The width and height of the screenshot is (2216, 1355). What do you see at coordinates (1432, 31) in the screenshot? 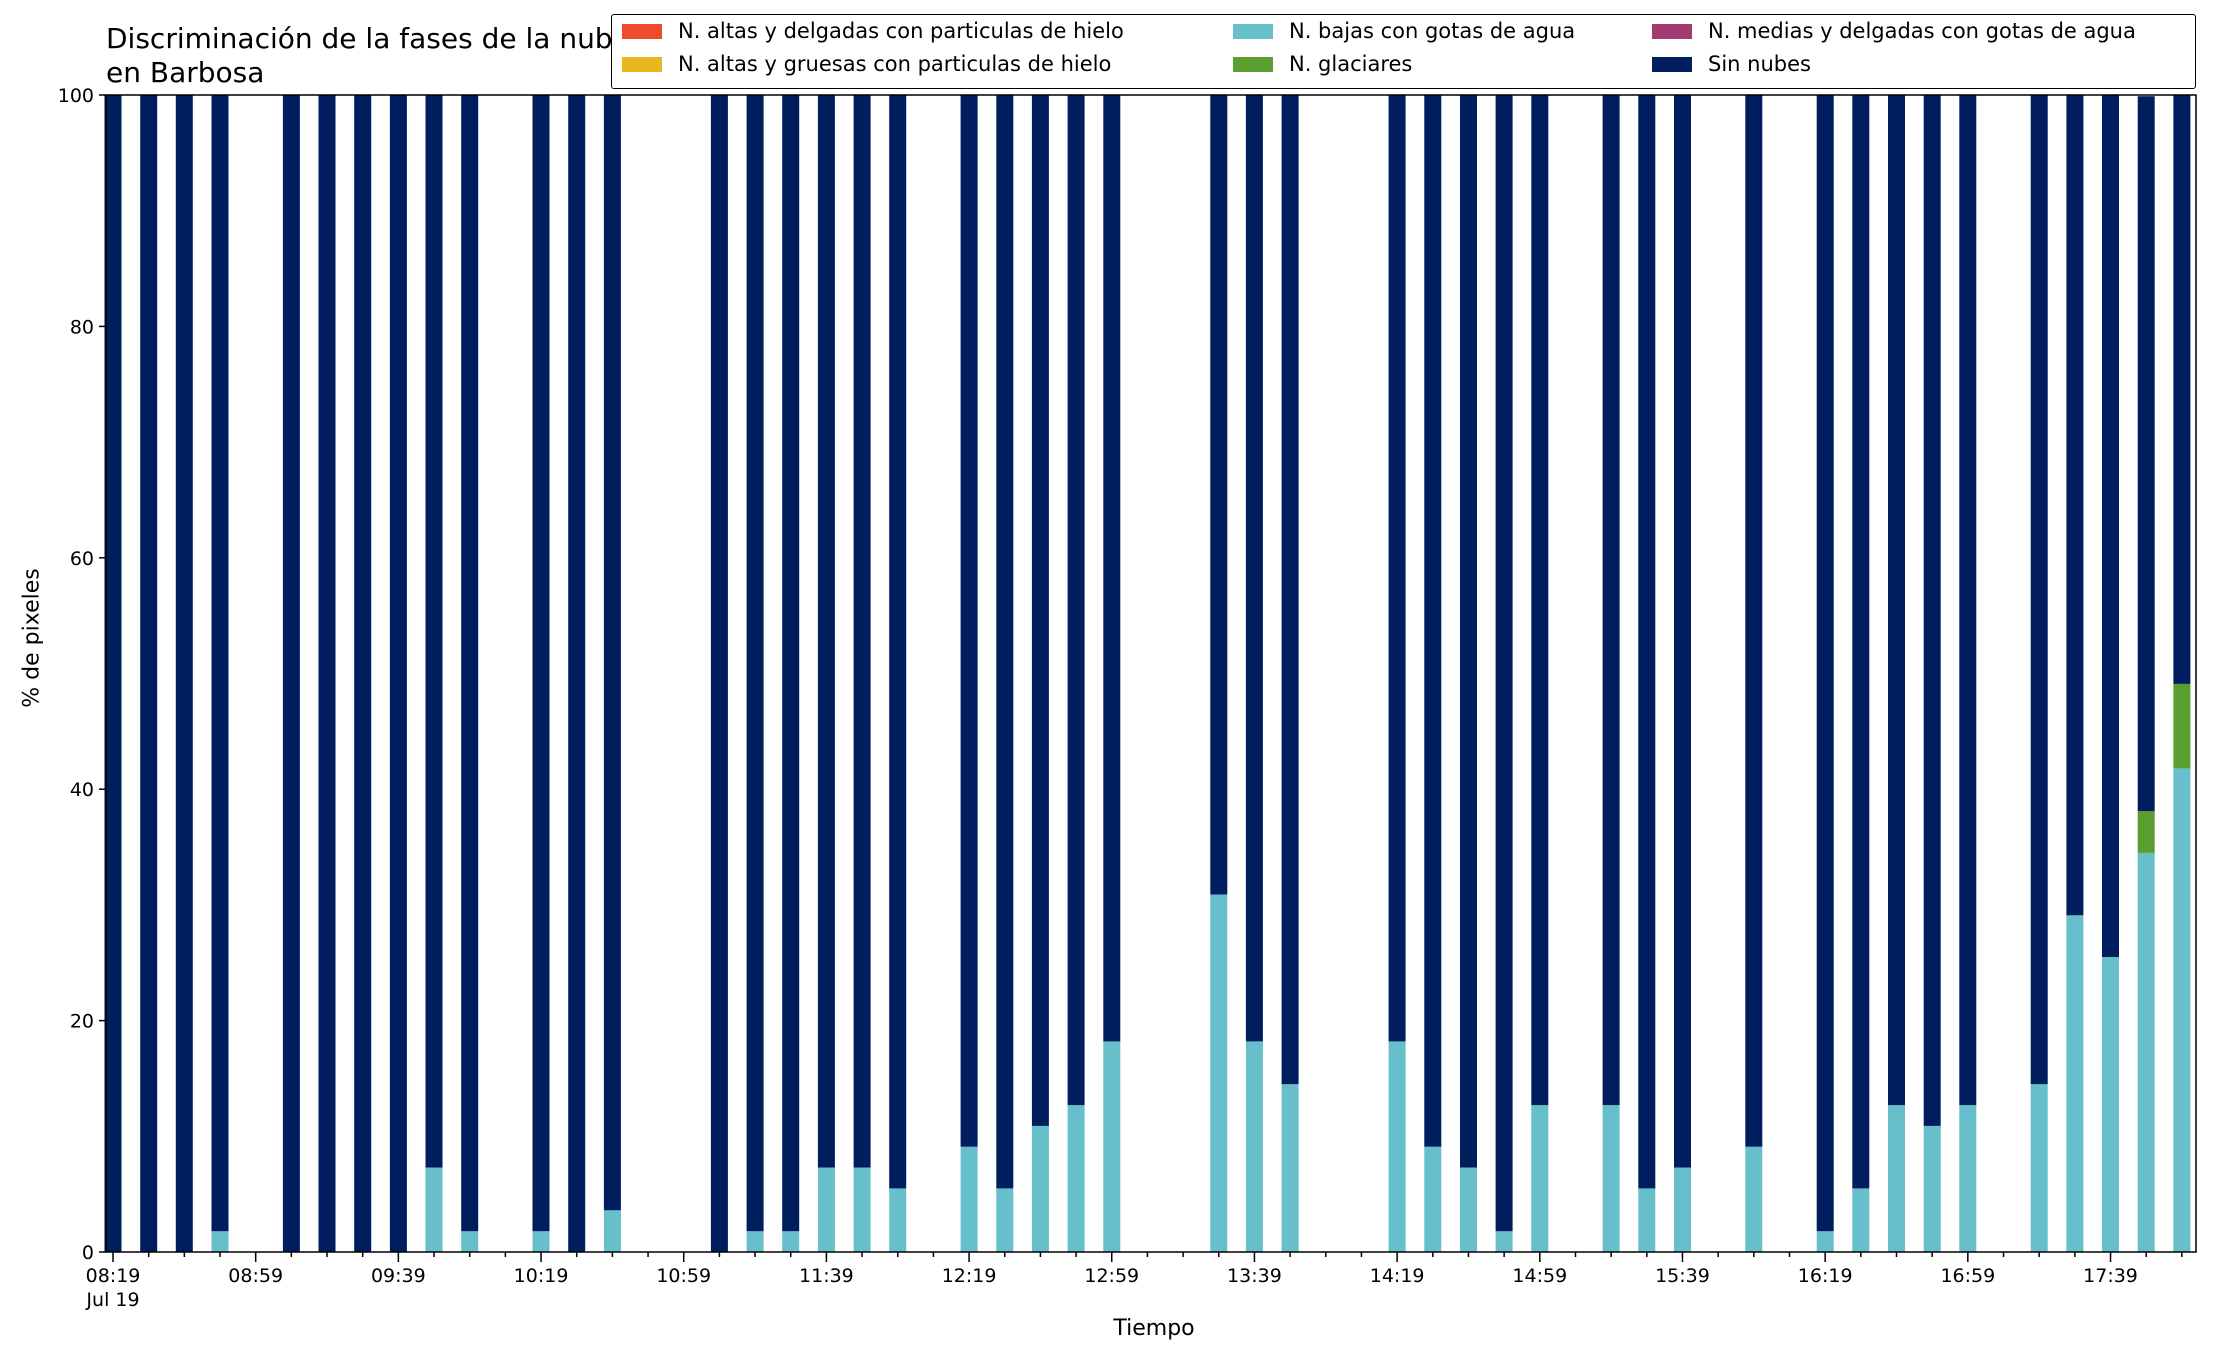
I see `legend-label: N. bajas con gotas de agua` at bounding box center [1432, 31].